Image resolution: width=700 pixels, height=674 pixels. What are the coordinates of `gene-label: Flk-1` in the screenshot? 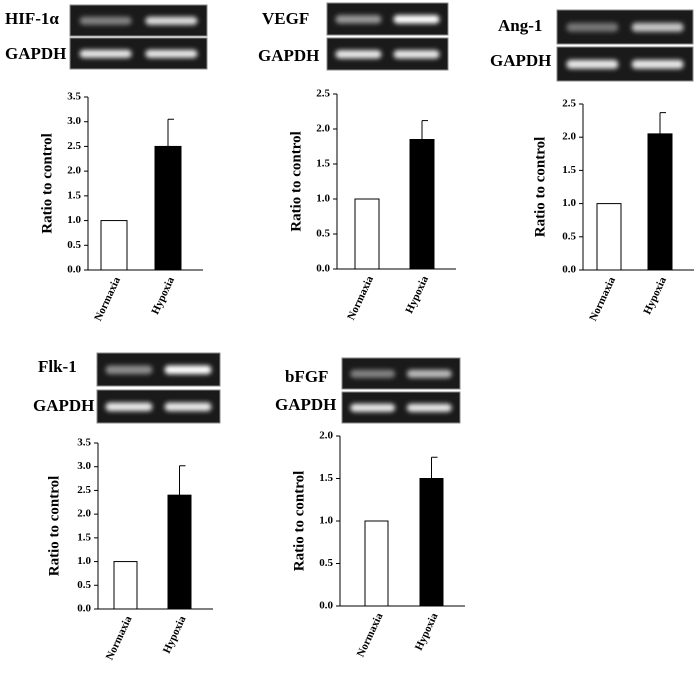 It's located at (57, 366).